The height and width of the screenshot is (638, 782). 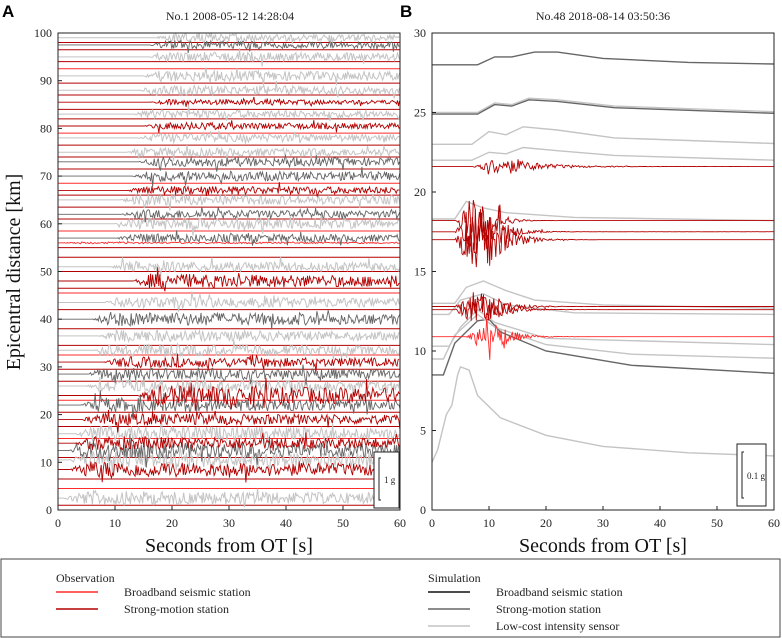 What do you see at coordinates (548, 609) in the screenshot?
I see `legend-sim-label-1: Strong-motion station` at bounding box center [548, 609].